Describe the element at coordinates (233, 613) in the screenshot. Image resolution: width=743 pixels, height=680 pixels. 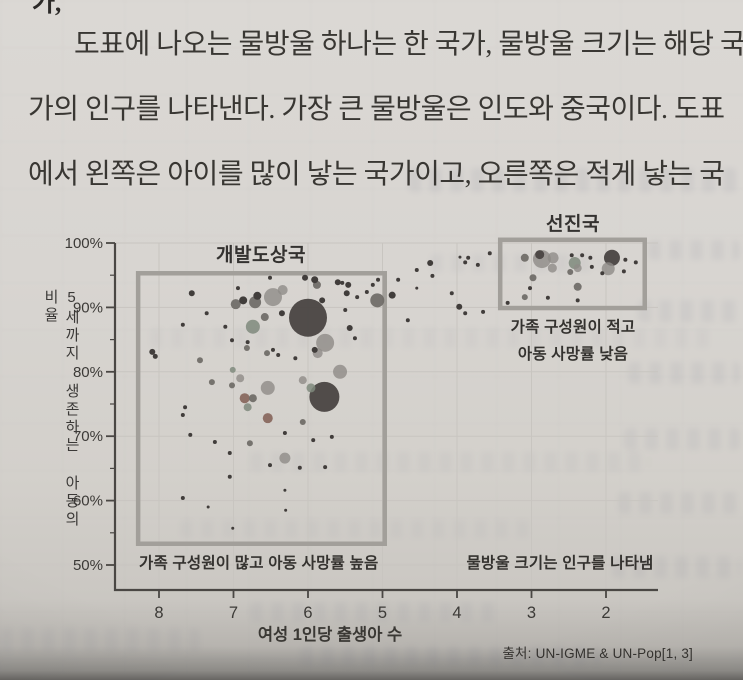
I see `x-tick-label: 7` at that location.